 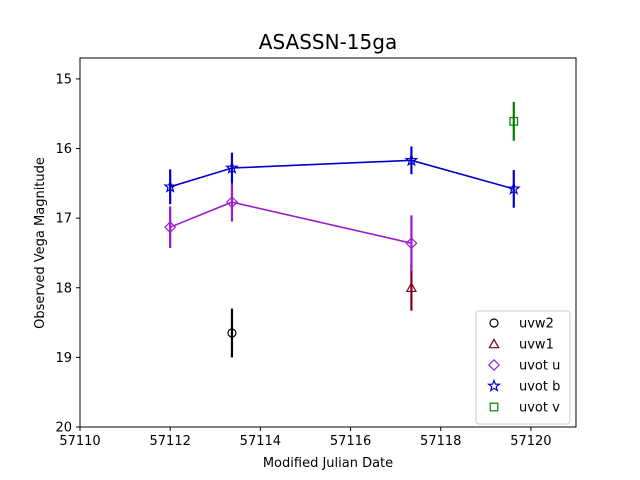 I want to click on x-tick-label: 57116, so click(x=350, y=441).